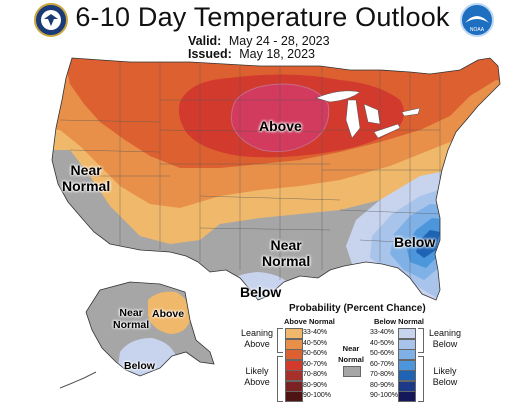 The width and height of the screenshot is (525, 405). Describe the element at coordinates (382, 374) in the screenshot. I see `legend-below-swatch-label: 70-80%` at that location.